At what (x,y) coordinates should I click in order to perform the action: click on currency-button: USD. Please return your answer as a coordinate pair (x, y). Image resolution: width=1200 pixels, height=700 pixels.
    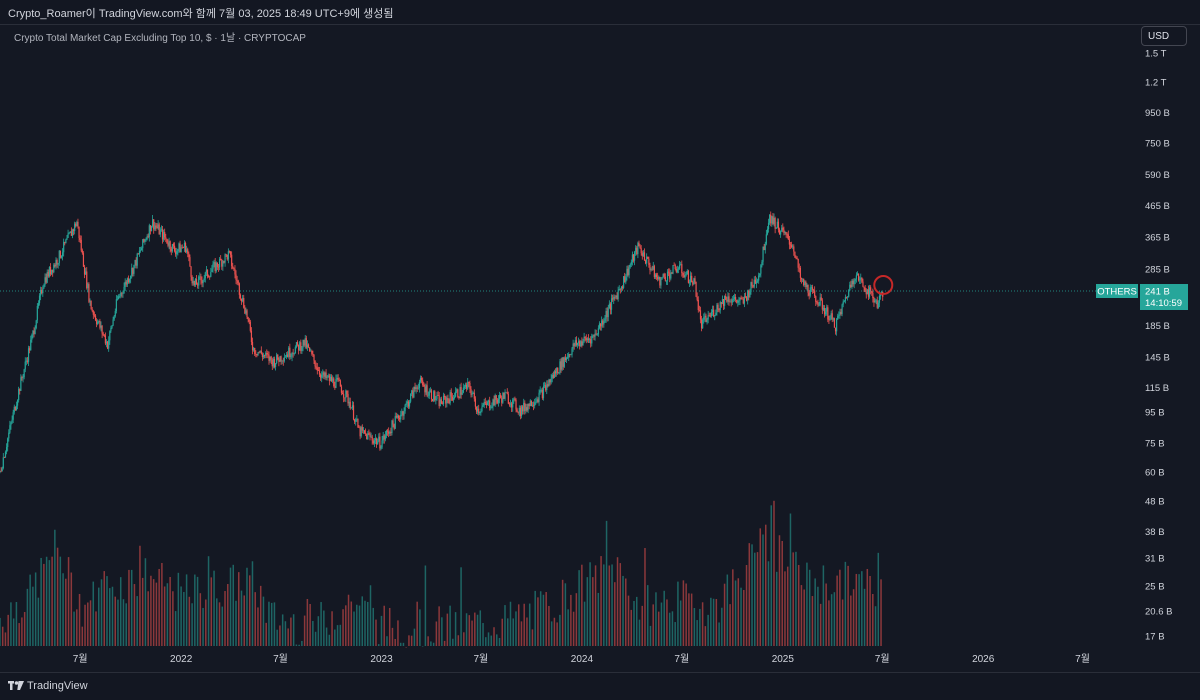
    Looking at the image, I should click on (1164, 36).